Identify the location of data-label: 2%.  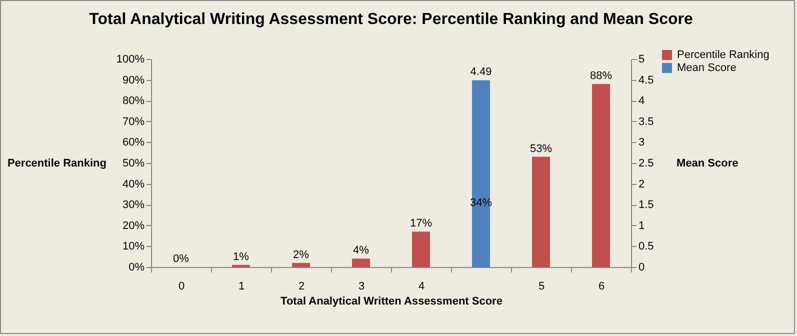
(301, 254).